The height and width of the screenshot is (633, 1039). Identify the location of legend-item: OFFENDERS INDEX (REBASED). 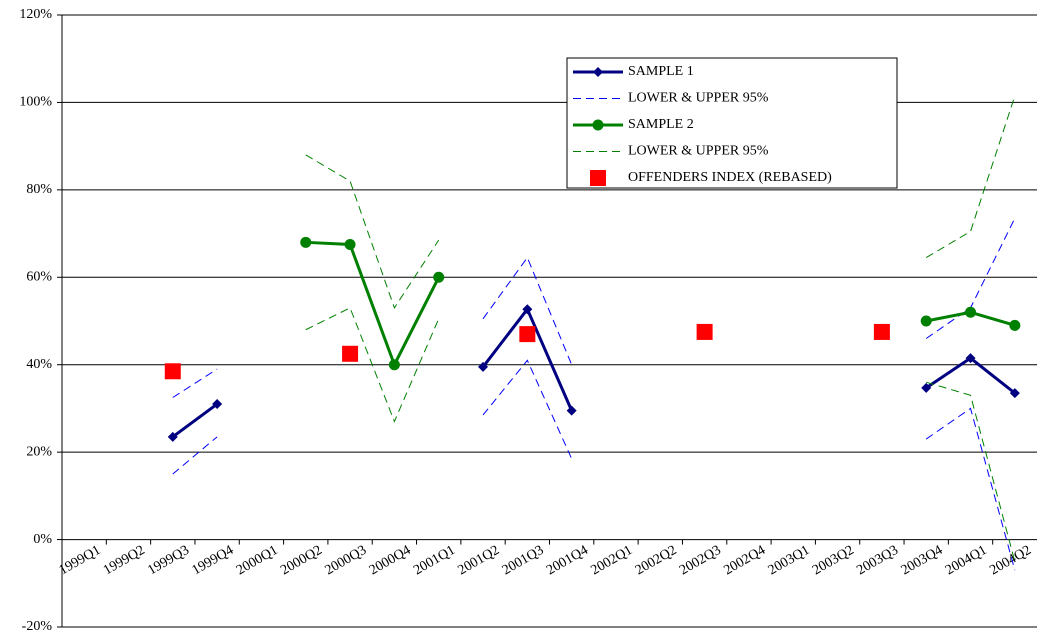
(711, 178).